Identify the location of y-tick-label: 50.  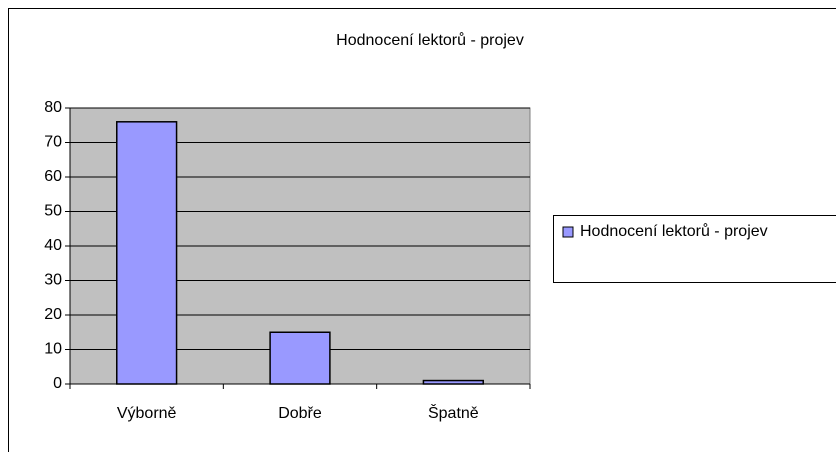
(53, 211).